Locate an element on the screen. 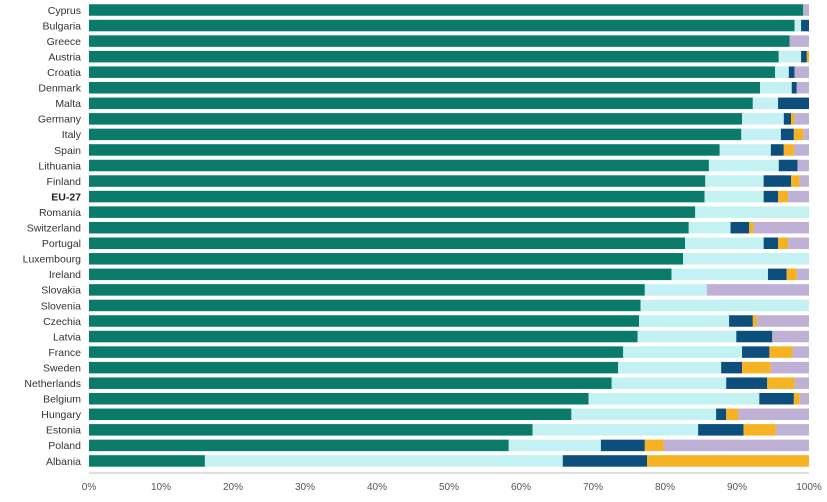 This screenshot has height=502, width=827. bar-row-lithuania is located at coordinates (449, 165).